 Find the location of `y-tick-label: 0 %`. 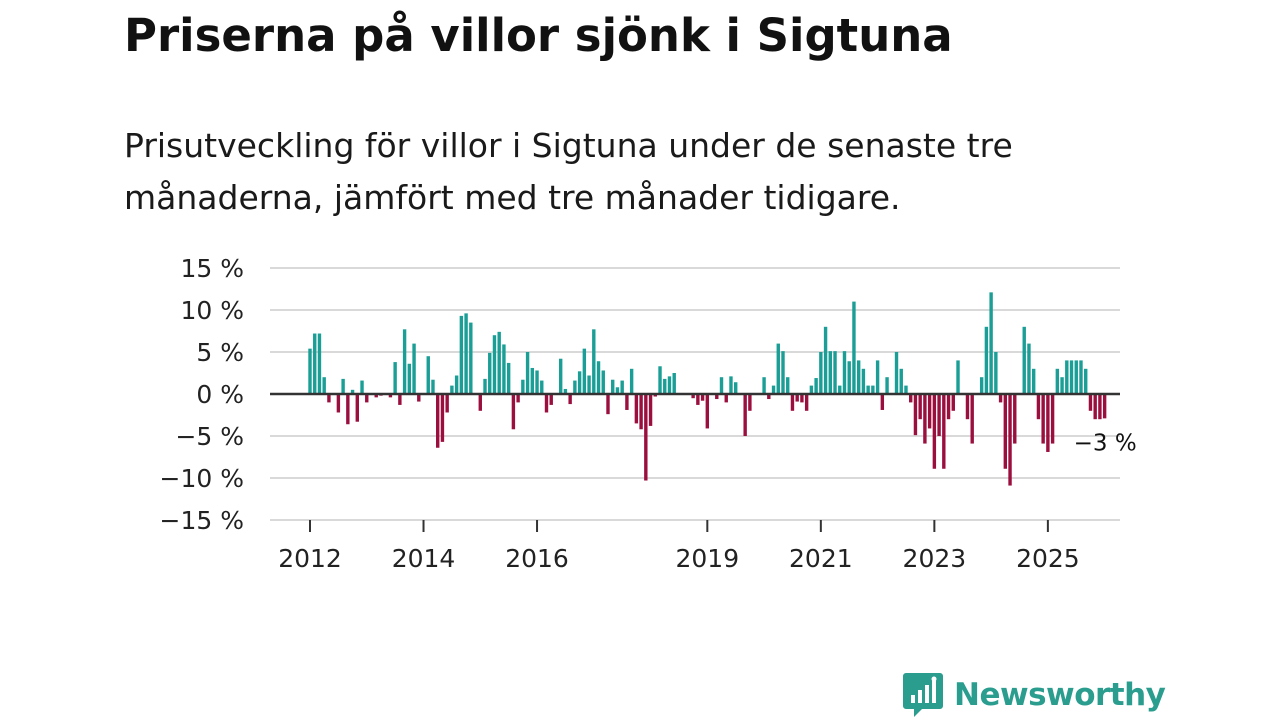

y-tick-label: 0 % is located at coordinates (220, 394).